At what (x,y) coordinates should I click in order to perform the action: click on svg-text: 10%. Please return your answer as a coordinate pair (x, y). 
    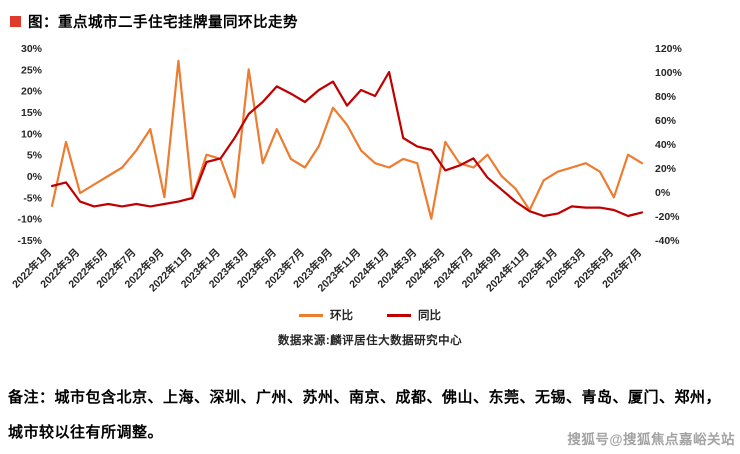
    Looking at the image, I should click on (32, 134).